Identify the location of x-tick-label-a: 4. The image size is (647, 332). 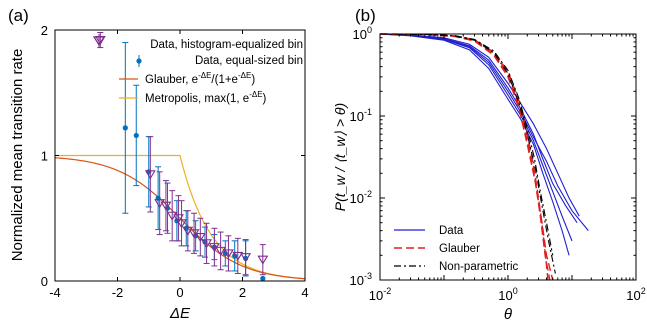
(304, 292).